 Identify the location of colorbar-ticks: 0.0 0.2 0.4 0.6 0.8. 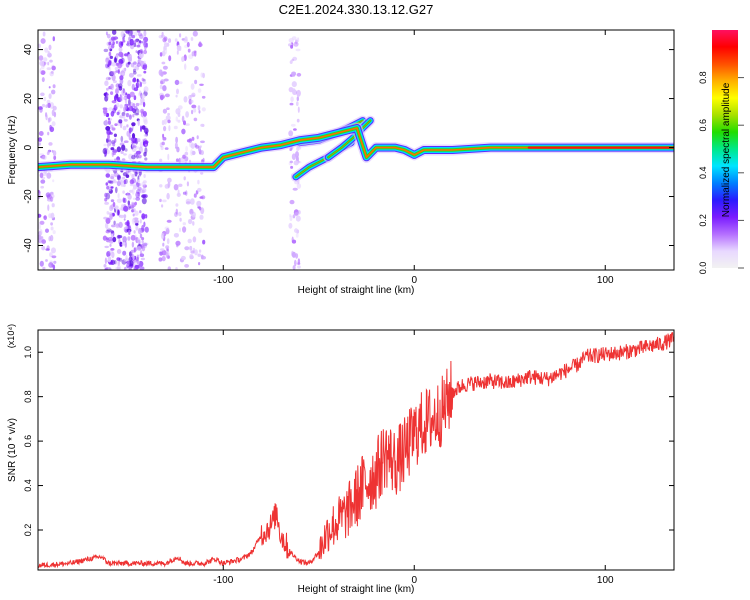
(721, 172).